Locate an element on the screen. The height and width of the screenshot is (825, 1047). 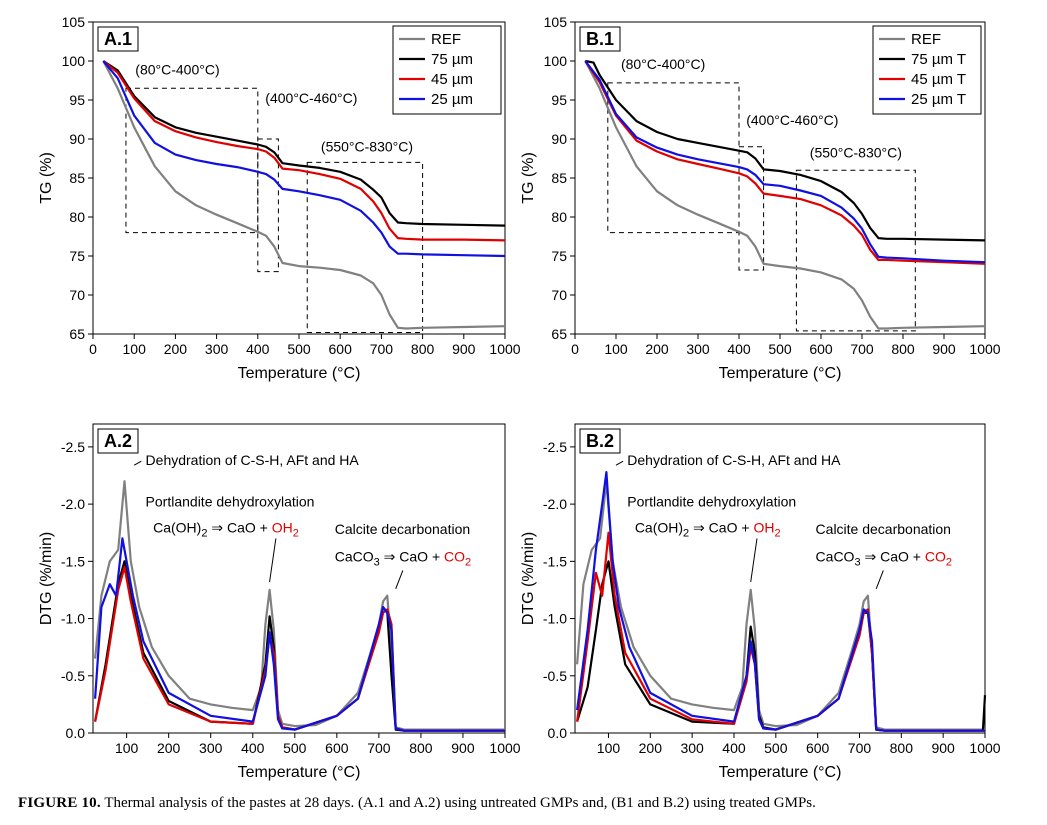
peak1-label: Dehydration of C-S-H, AFt and HA is located at coordinates (253, 460).